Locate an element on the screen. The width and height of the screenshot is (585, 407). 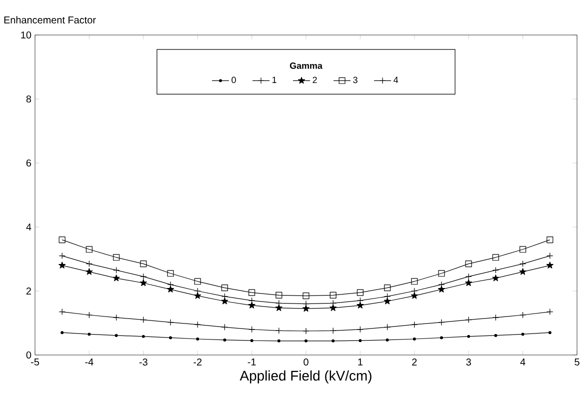
x-axis-title: Applied Field (kV/cm) is located at coordinates (306, 377).